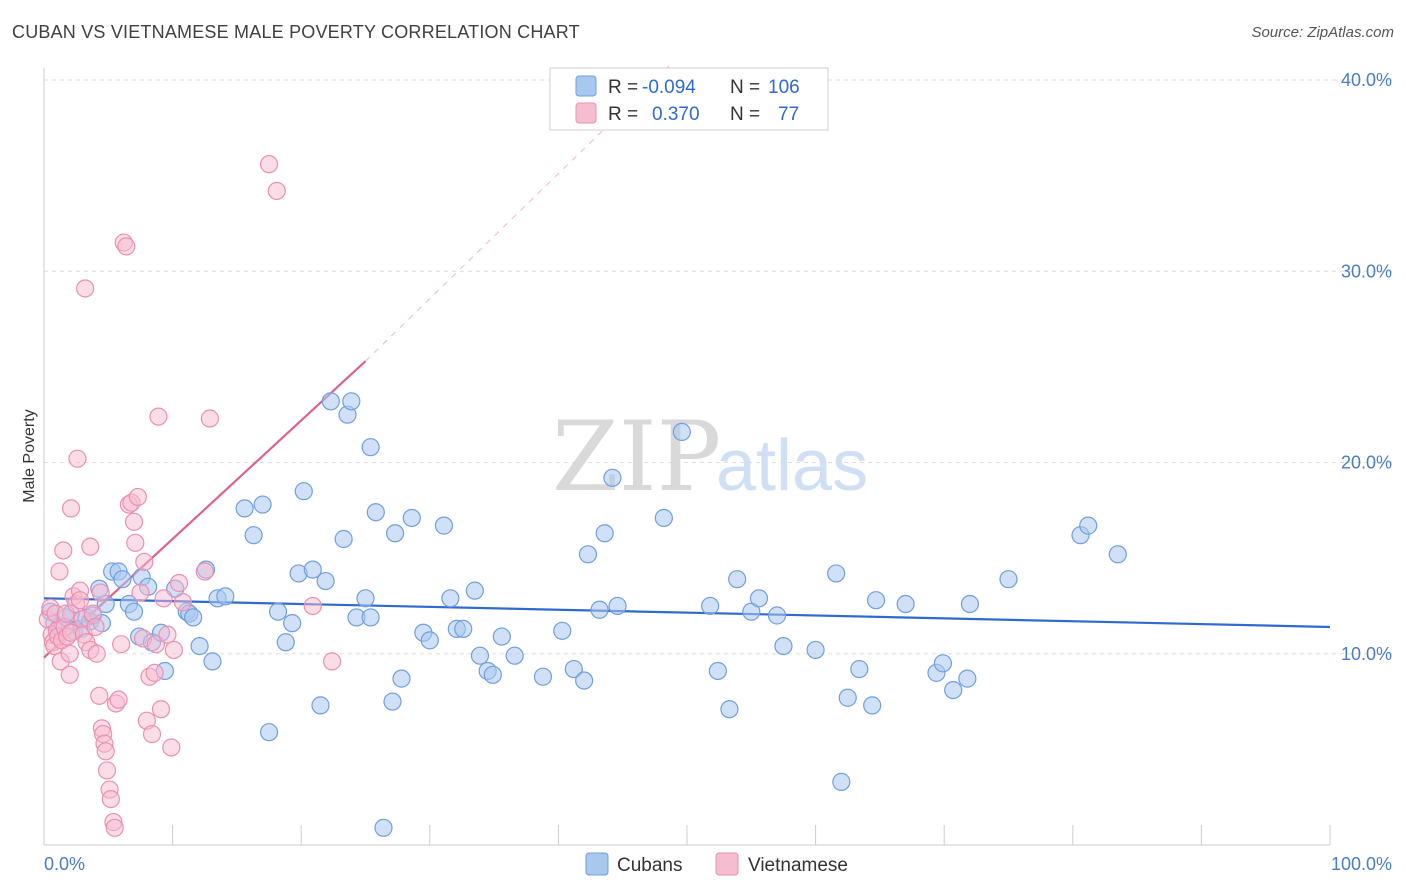  I want to click on x-tick-label-0: 0.0%, so click(64, 864).